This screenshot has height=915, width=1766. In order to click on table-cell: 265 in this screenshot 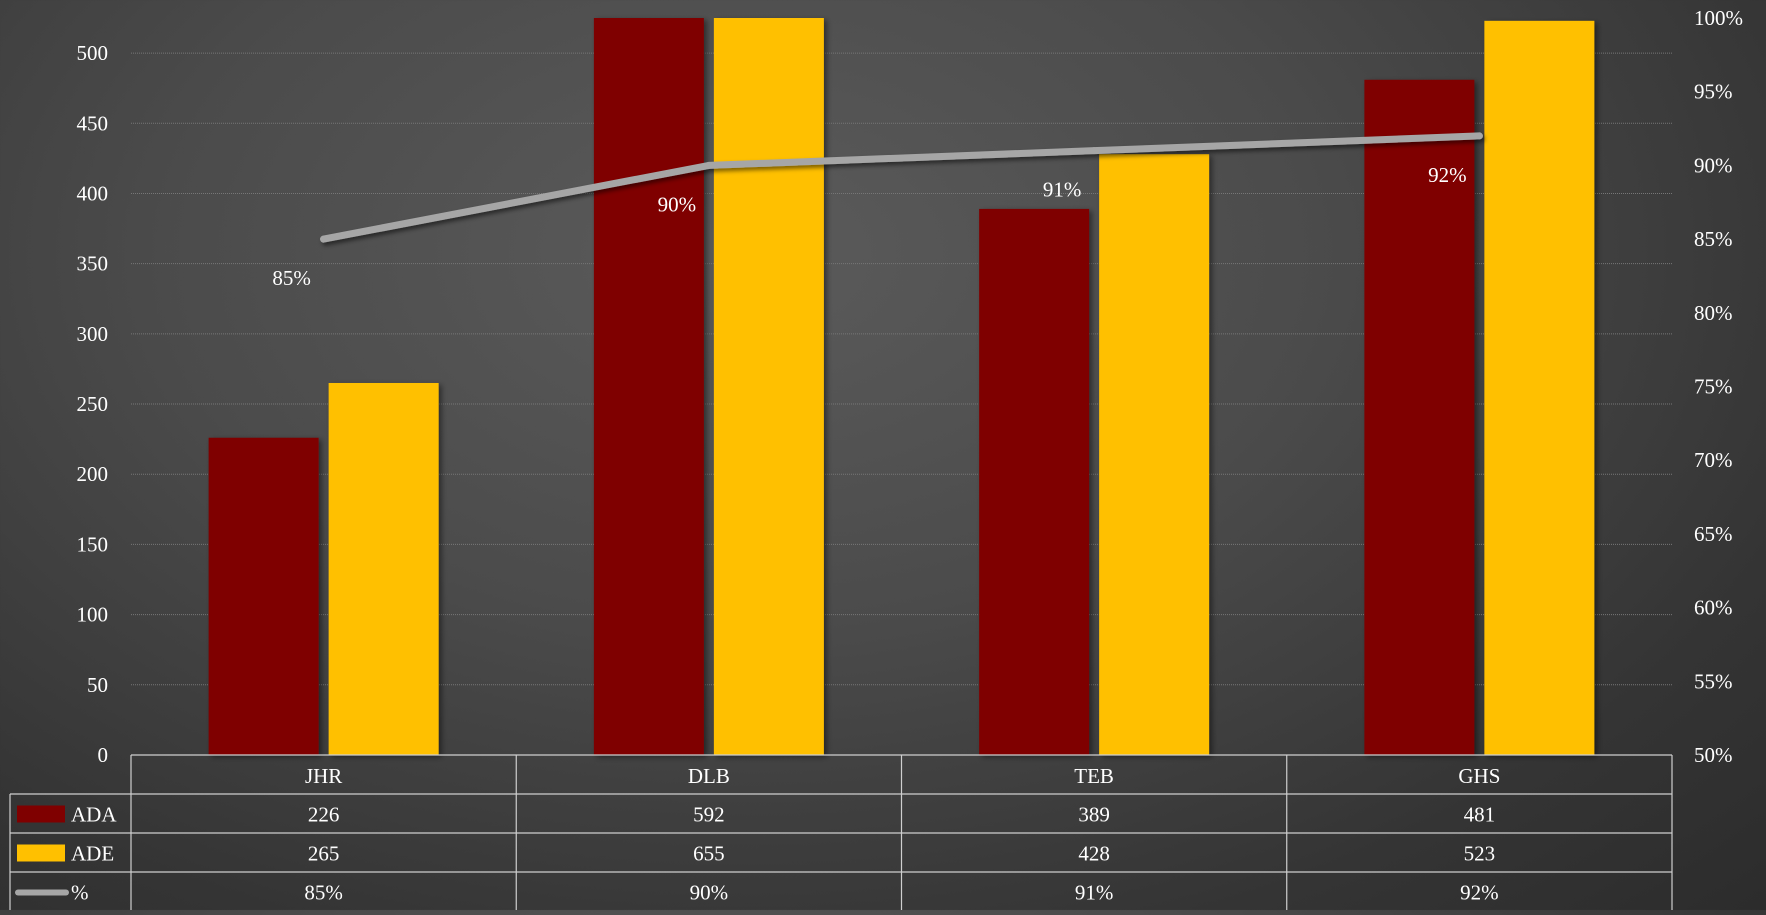, I will do `click(324, 854)`.